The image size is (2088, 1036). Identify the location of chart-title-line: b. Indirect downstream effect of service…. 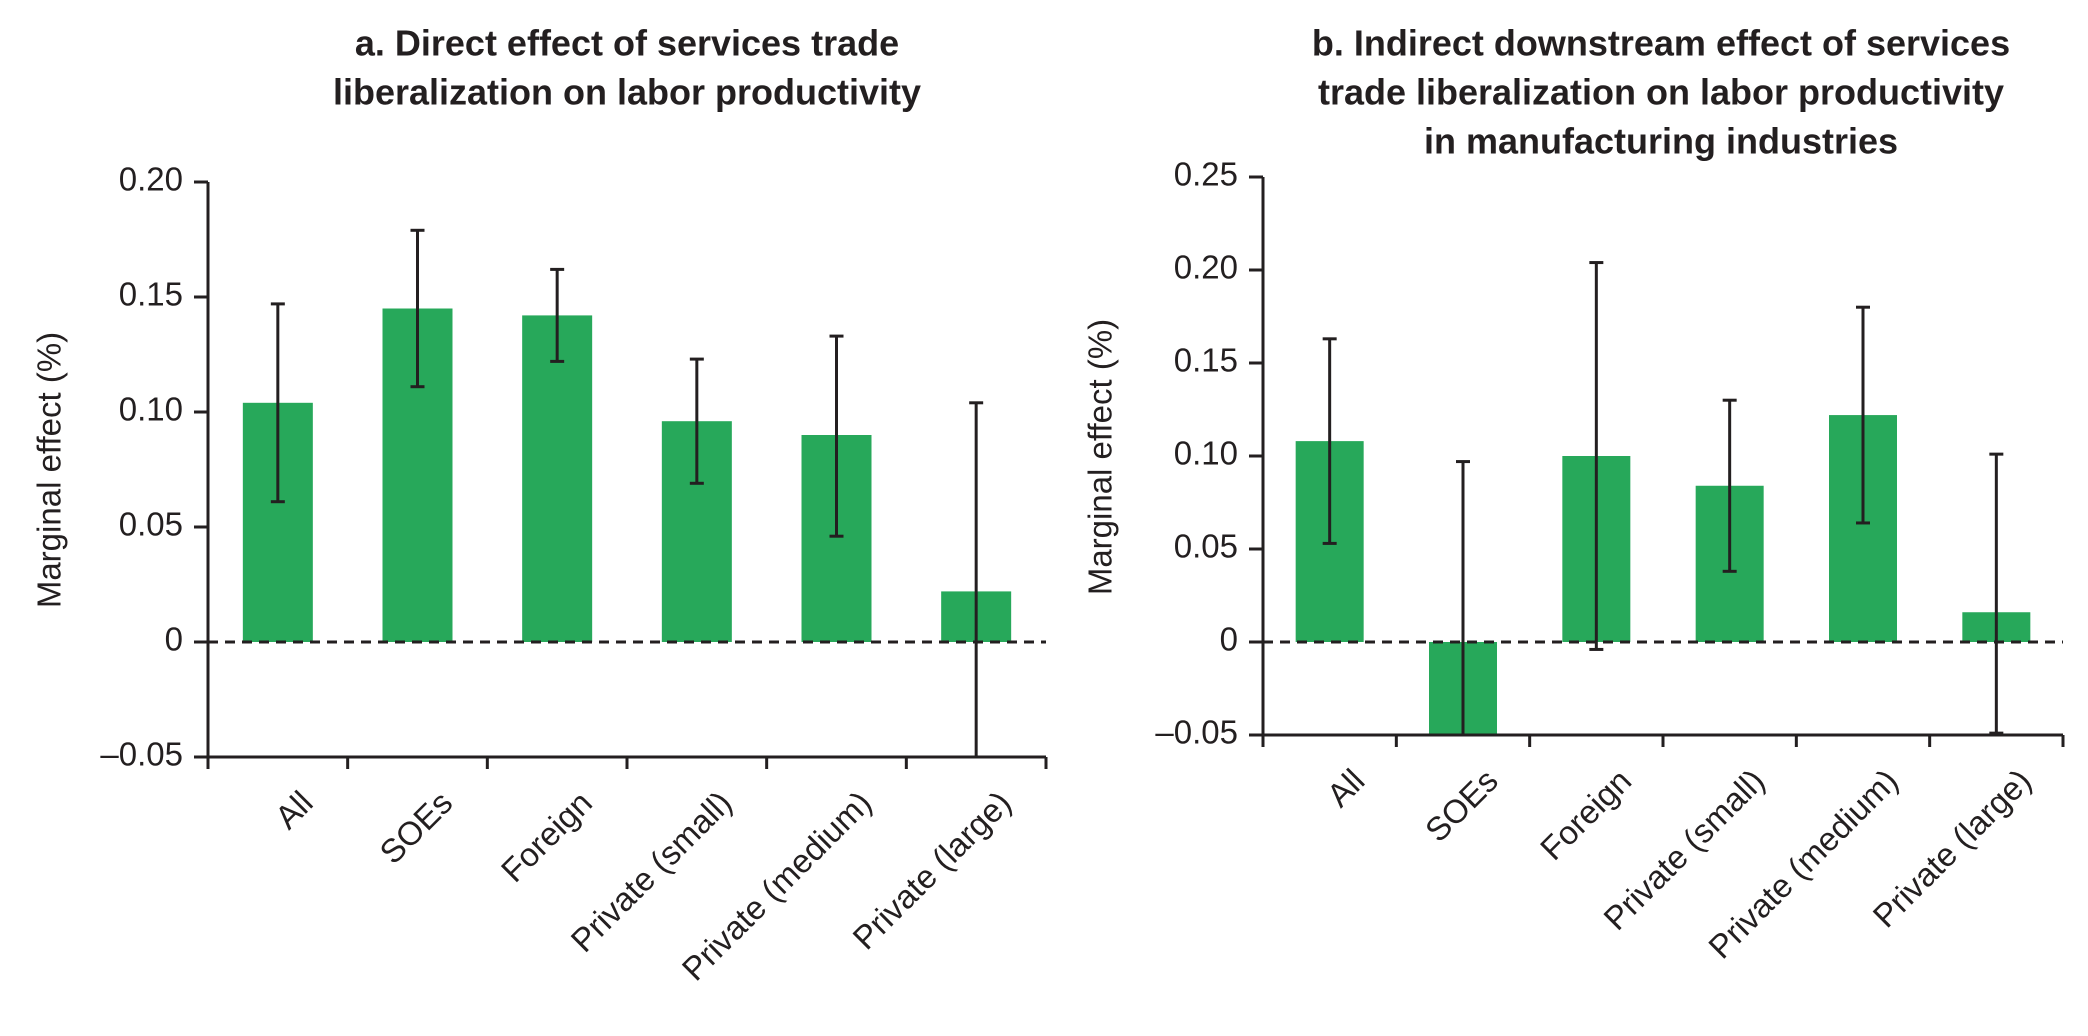
(1661, 43).